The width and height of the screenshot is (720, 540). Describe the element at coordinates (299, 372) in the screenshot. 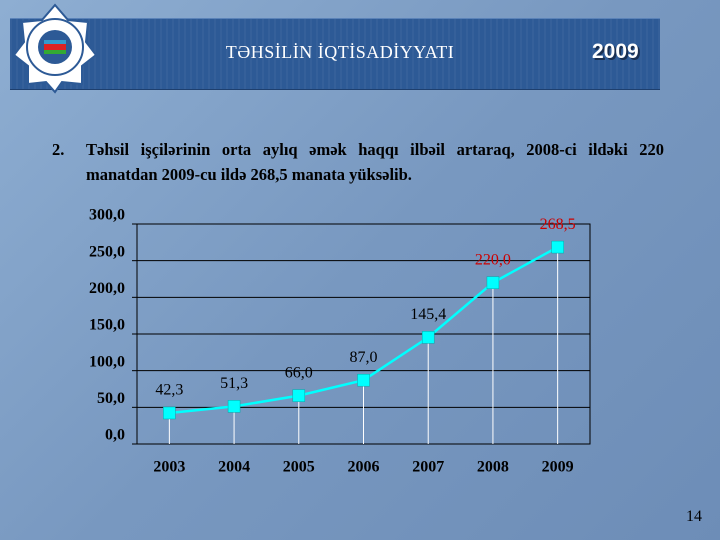

I see `data-label: 66,0` at that location.